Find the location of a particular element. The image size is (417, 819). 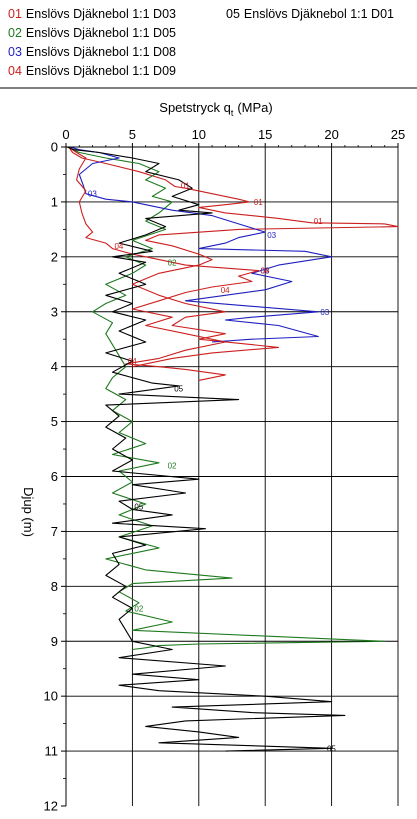

x-tick-label: 5 is located at coordinates (132, 134).